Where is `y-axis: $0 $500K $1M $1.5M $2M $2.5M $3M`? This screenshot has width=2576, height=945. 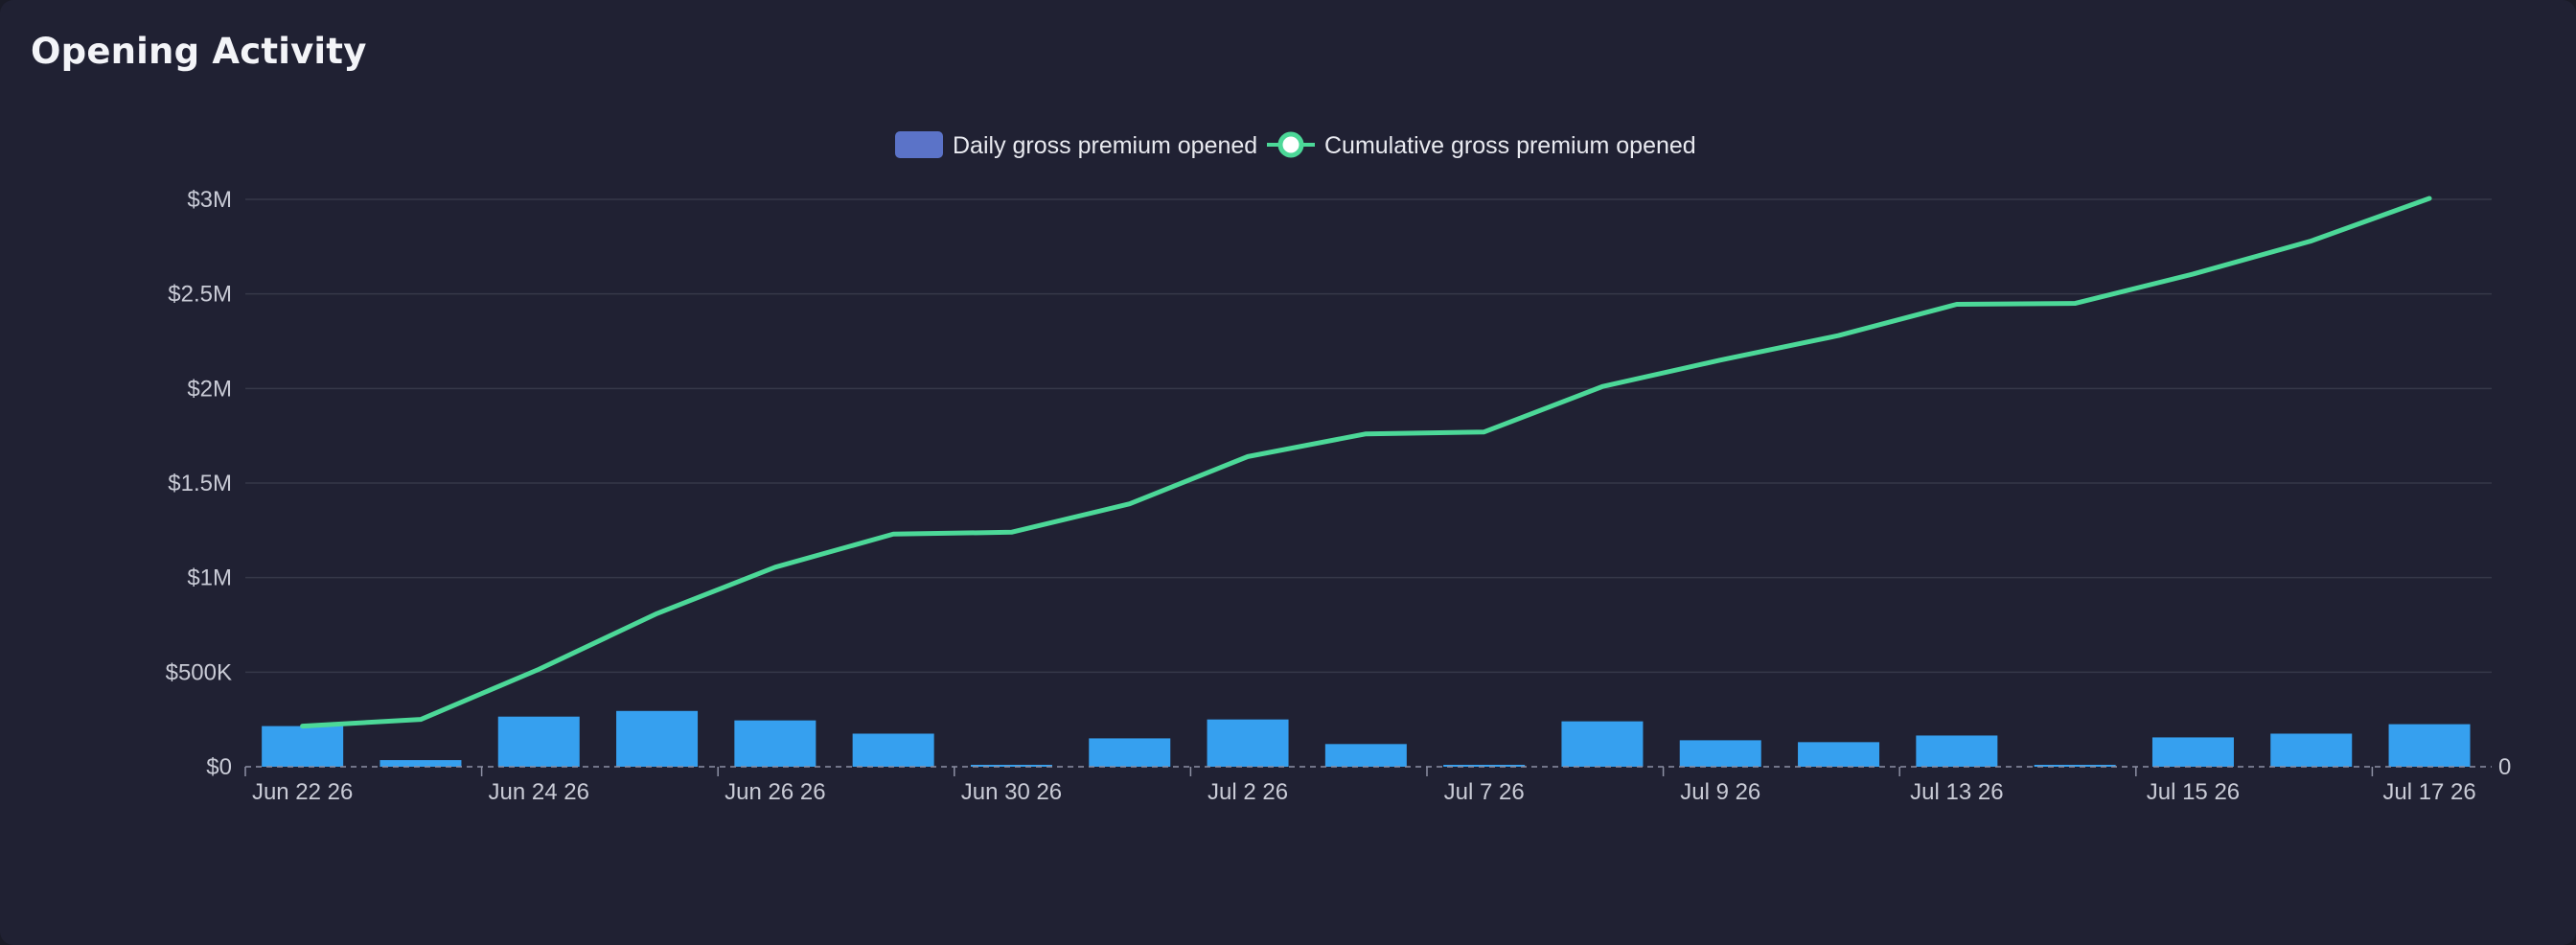 y-axis: $0 $500K $1M $1.5M $2M $2.5M $3M is located at coordinates (199, 483).